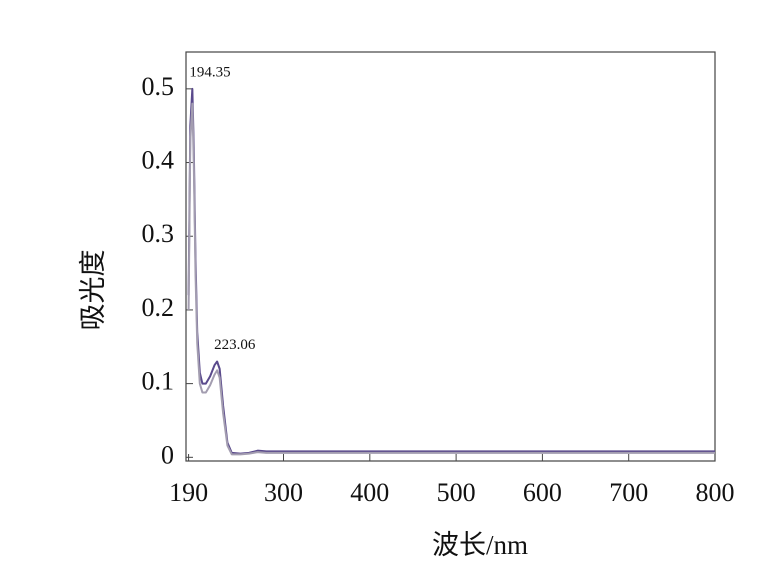 The image size is (768, 585). What do you see at coordinates (283, 492) in the screenshot?
I see `x-tick-label: 300` at bounding box center [283, 492].